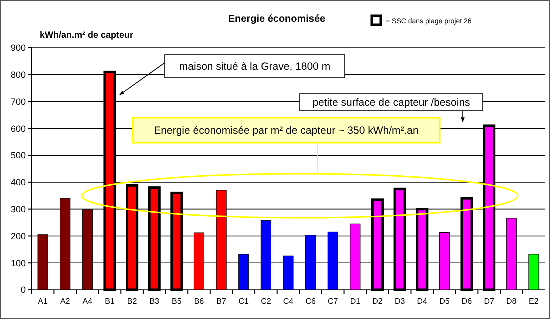  I want to click on x-tick-label: A2, so click(65, 301).